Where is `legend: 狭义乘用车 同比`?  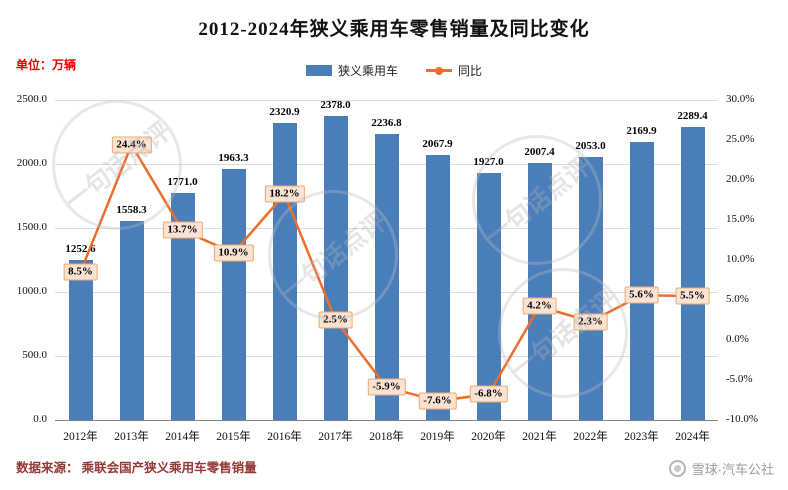 legend: 狭义乘用车 同比 is located at coordinates (394, 70).